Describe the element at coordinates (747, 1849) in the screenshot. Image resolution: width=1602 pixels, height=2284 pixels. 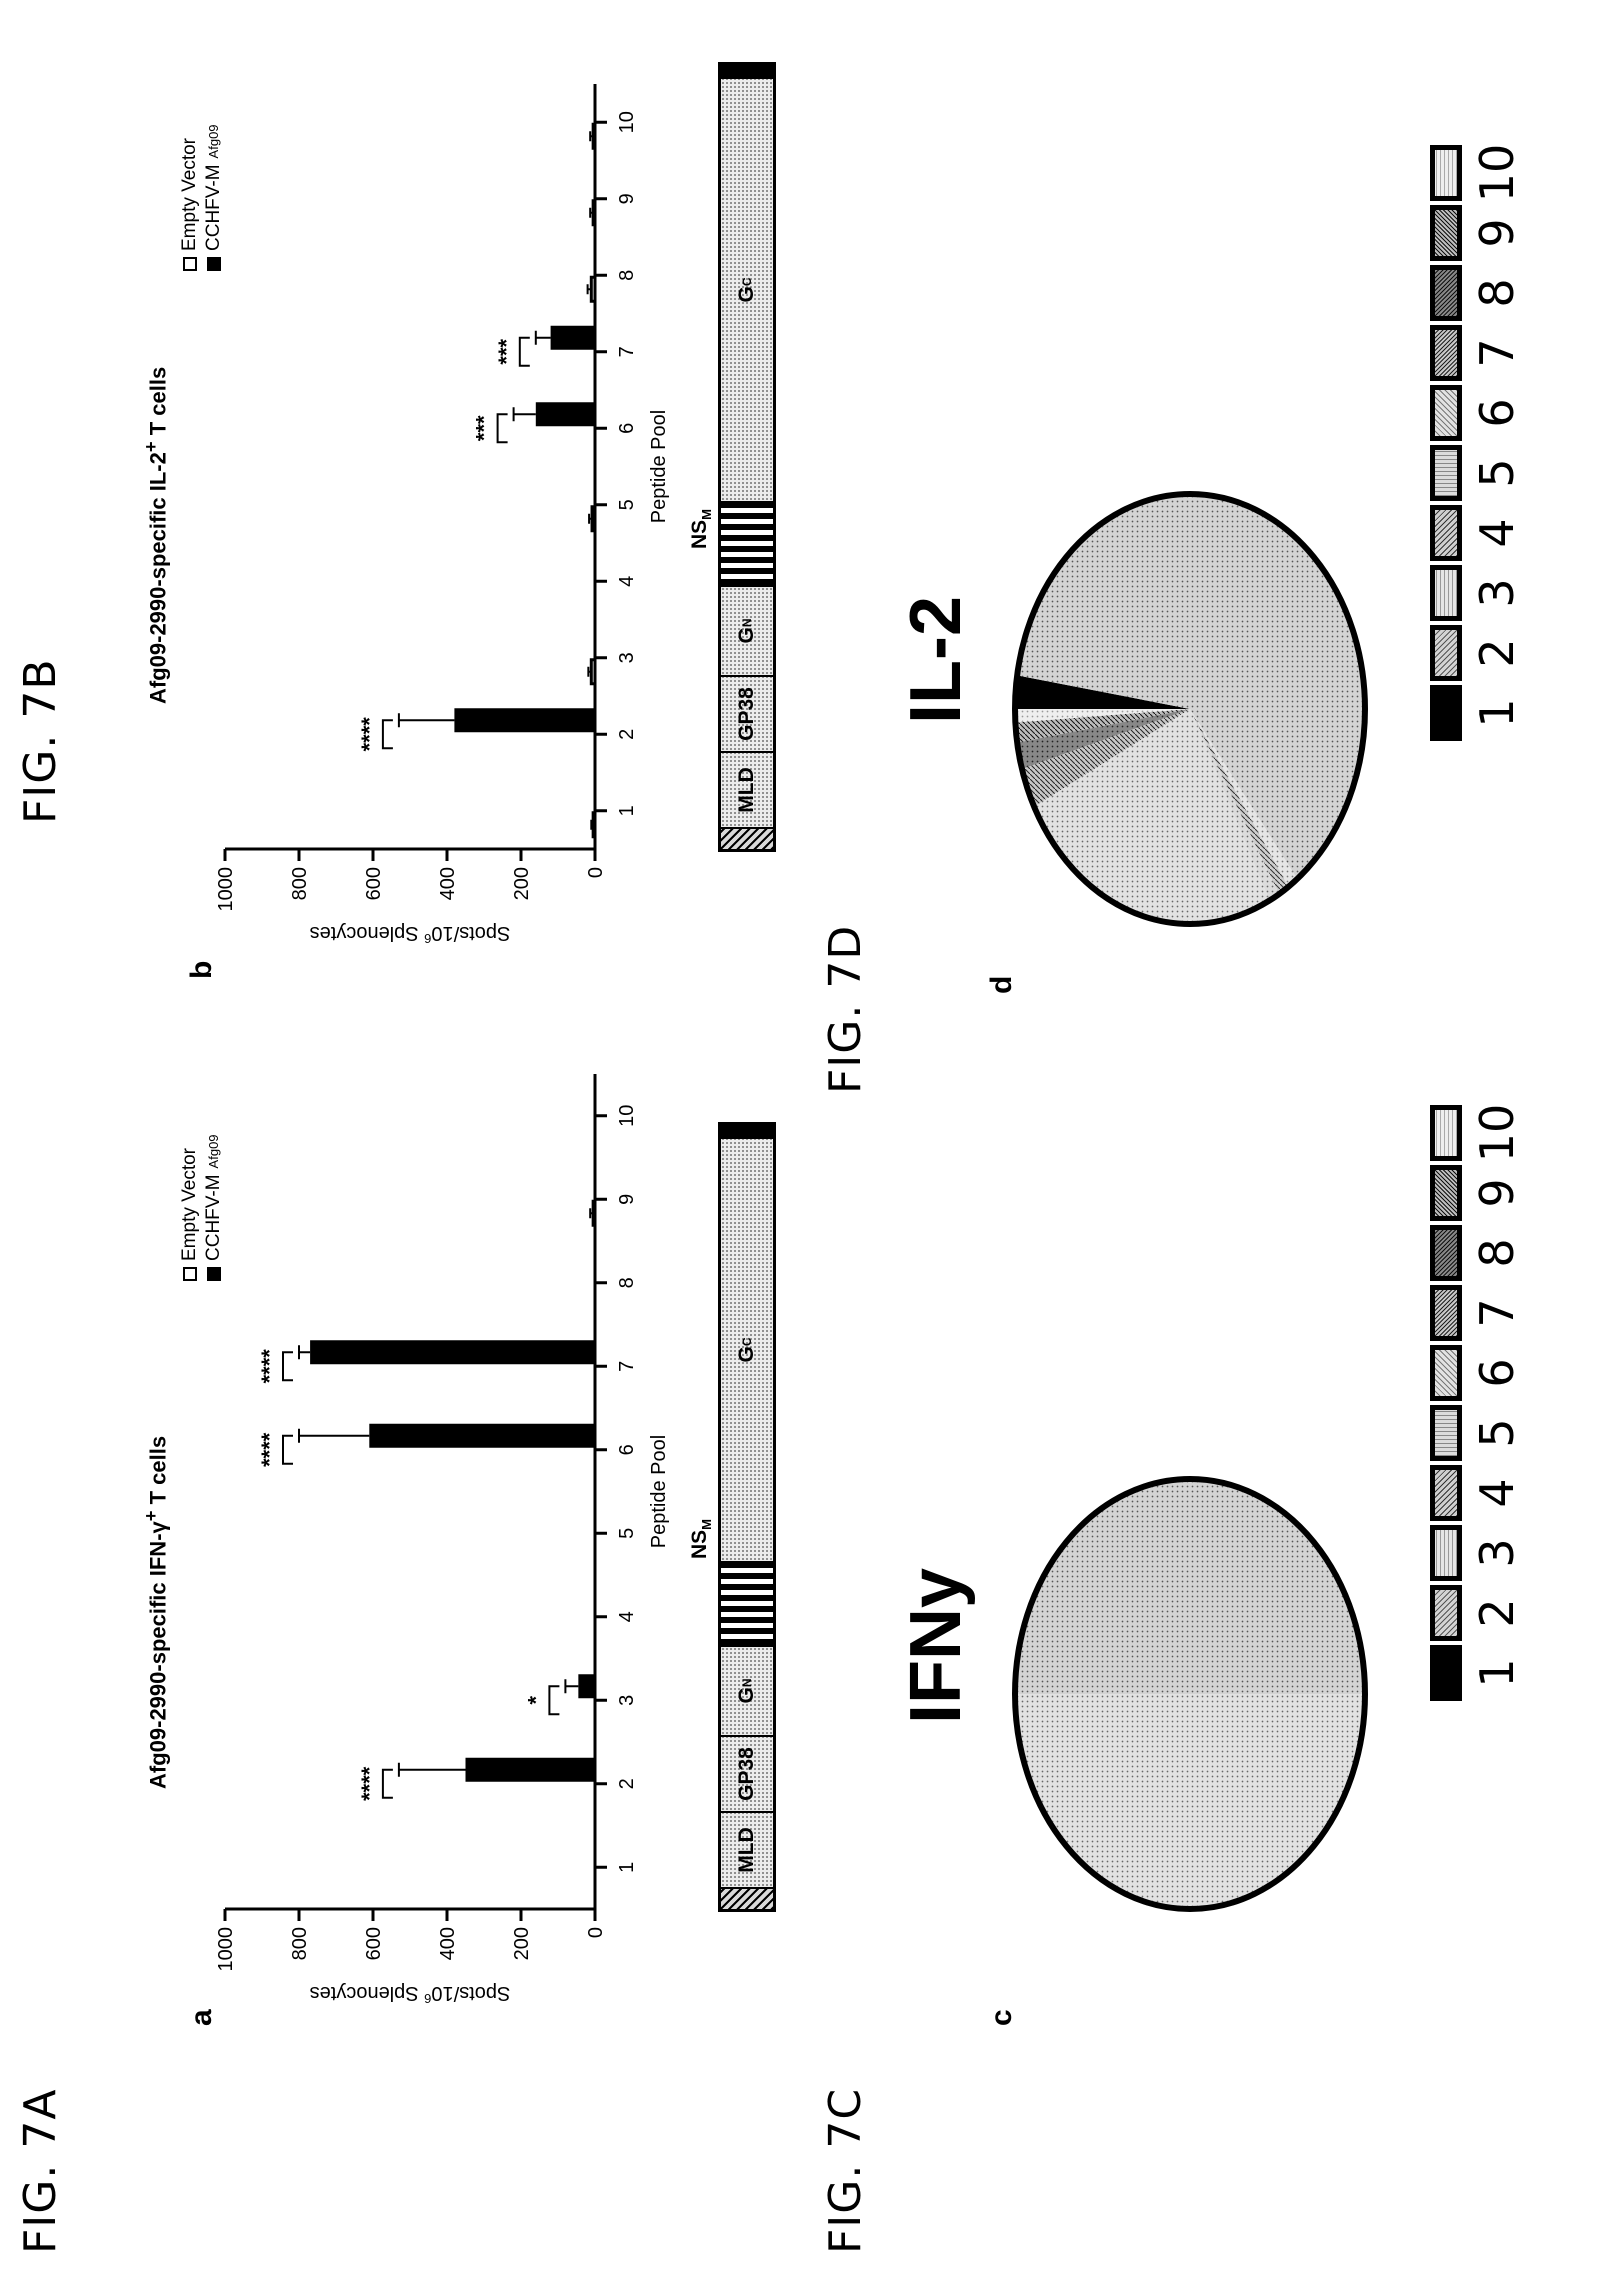
I see `domain-mld: MLD` at that location.